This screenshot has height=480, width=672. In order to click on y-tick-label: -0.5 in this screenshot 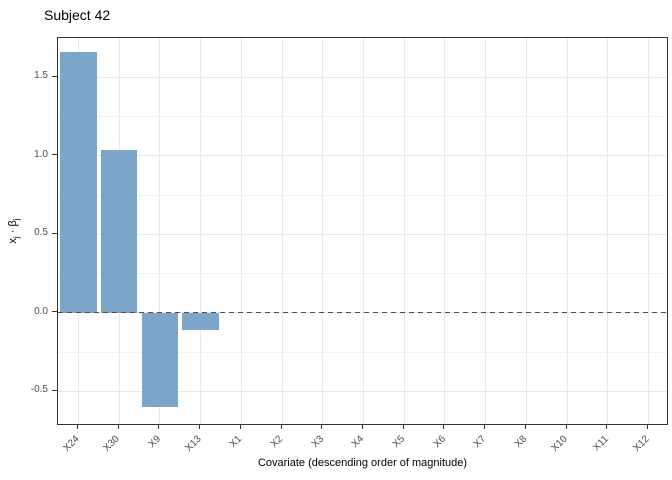, I will do `click(39, 390)`.